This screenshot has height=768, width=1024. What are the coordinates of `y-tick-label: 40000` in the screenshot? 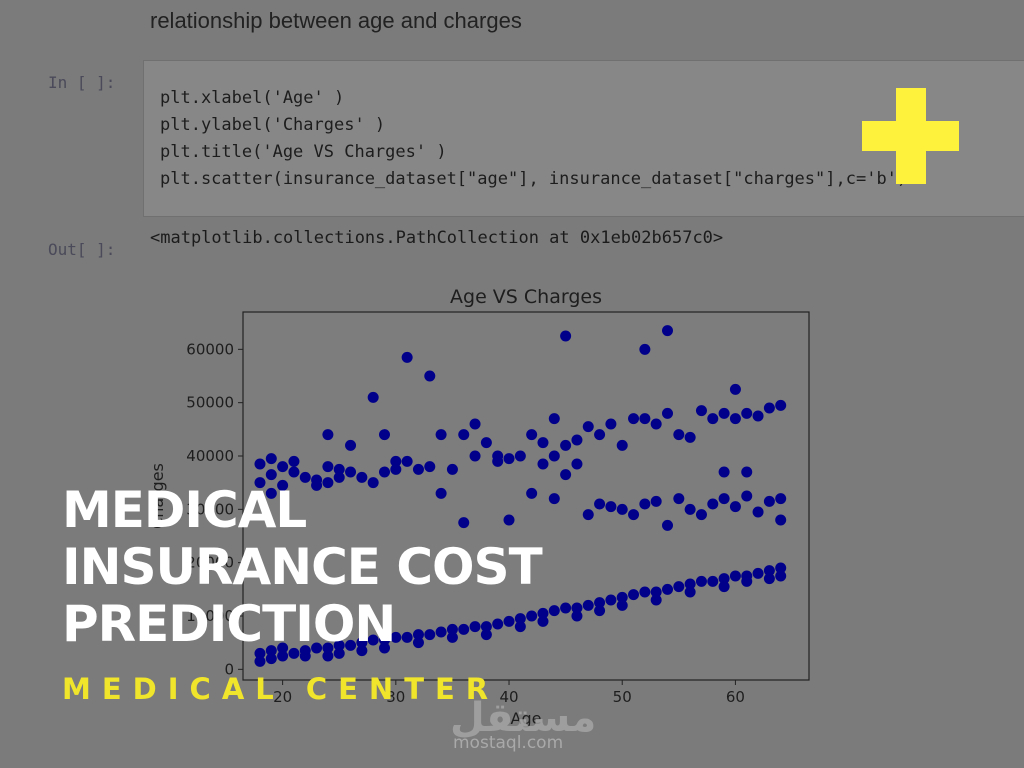 It's located at (210, 456).